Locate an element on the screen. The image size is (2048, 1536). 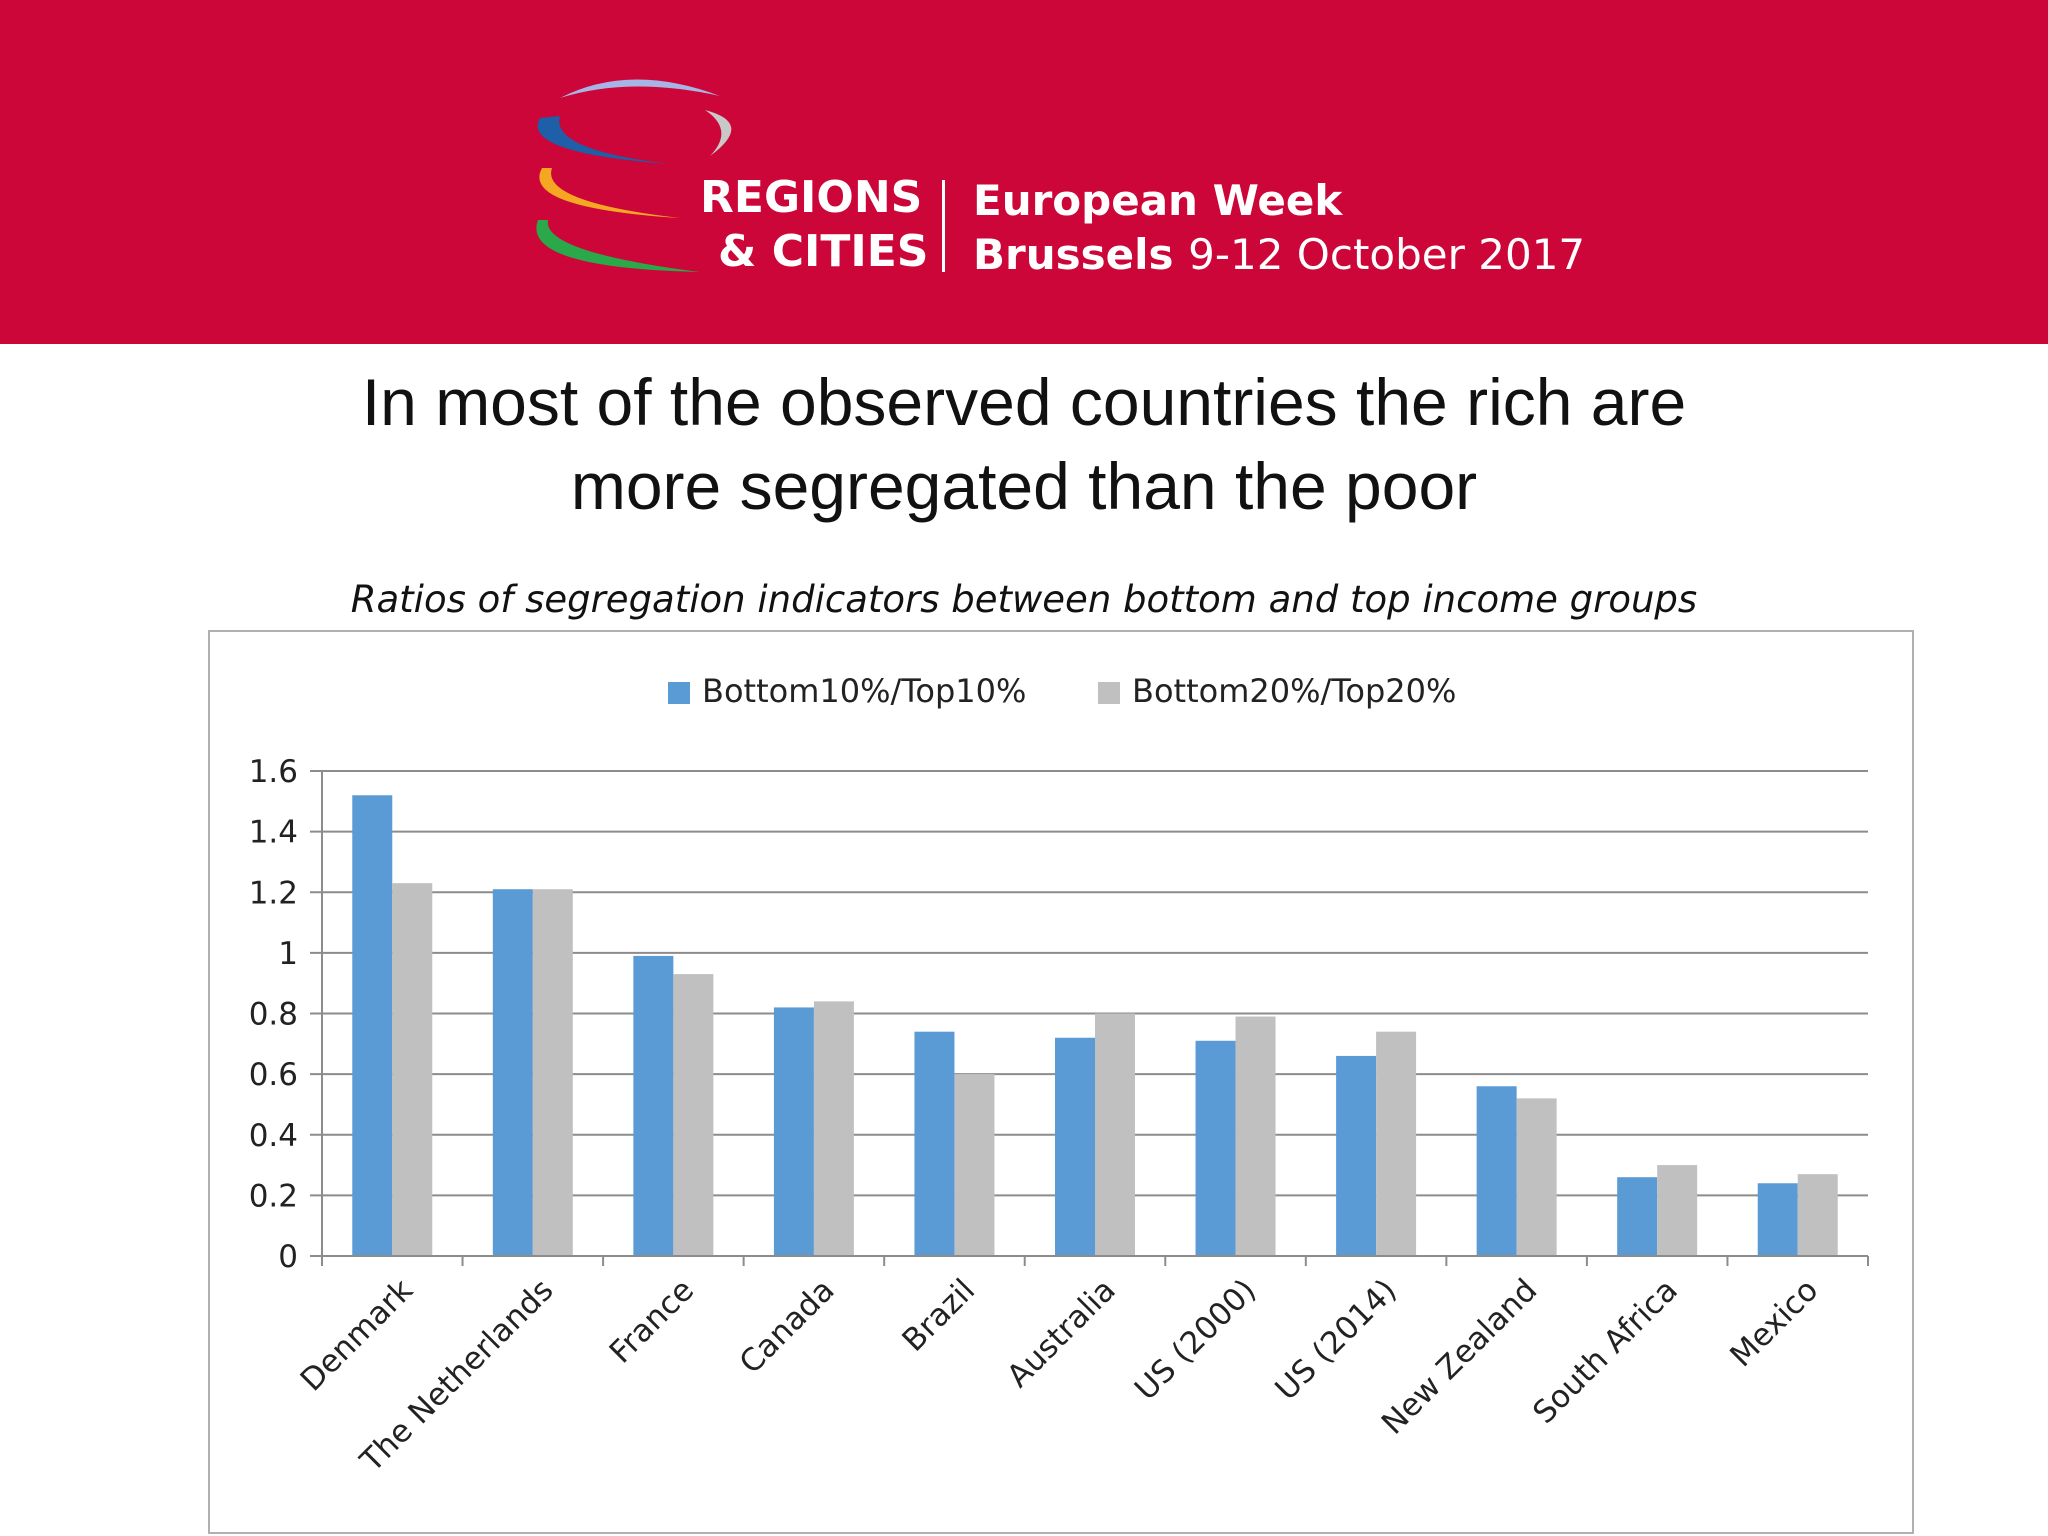
legend-label-bottom20-top20: Bottom20%/Top20% is located at coordinates (1294, 691).